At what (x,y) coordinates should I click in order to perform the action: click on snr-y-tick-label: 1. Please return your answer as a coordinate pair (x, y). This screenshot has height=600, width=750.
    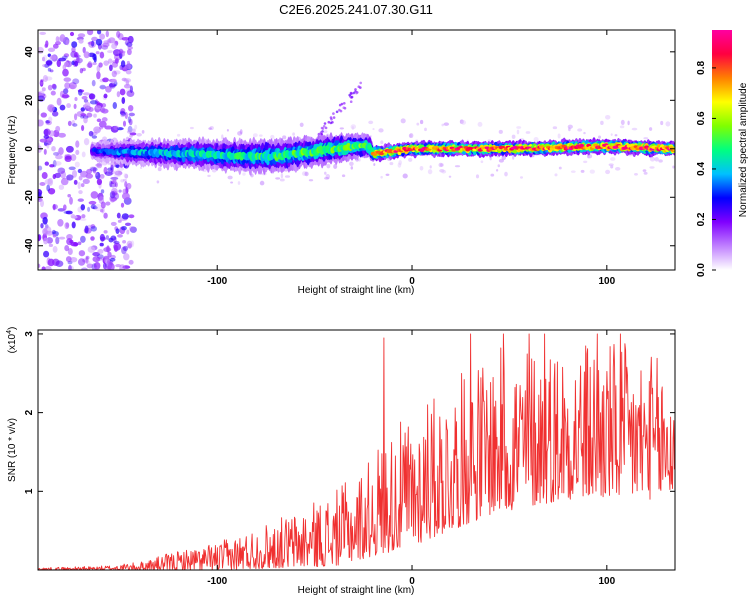
    Looking at the image, I should click on (29, 491).